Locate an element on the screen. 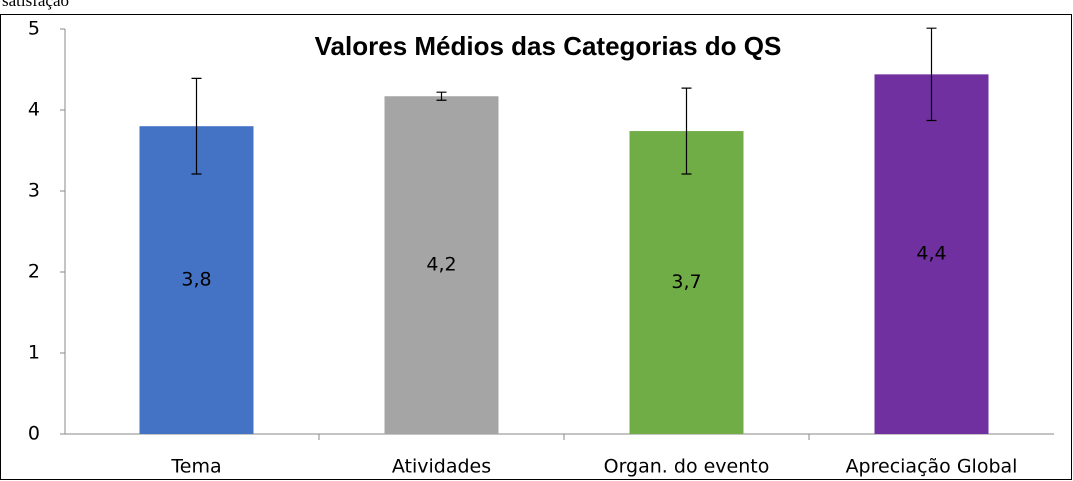 Image resolution: width=1073 pixels, height=481 pixels. x-tick-label: Organ. do evento is located at coordinates (687, 467).